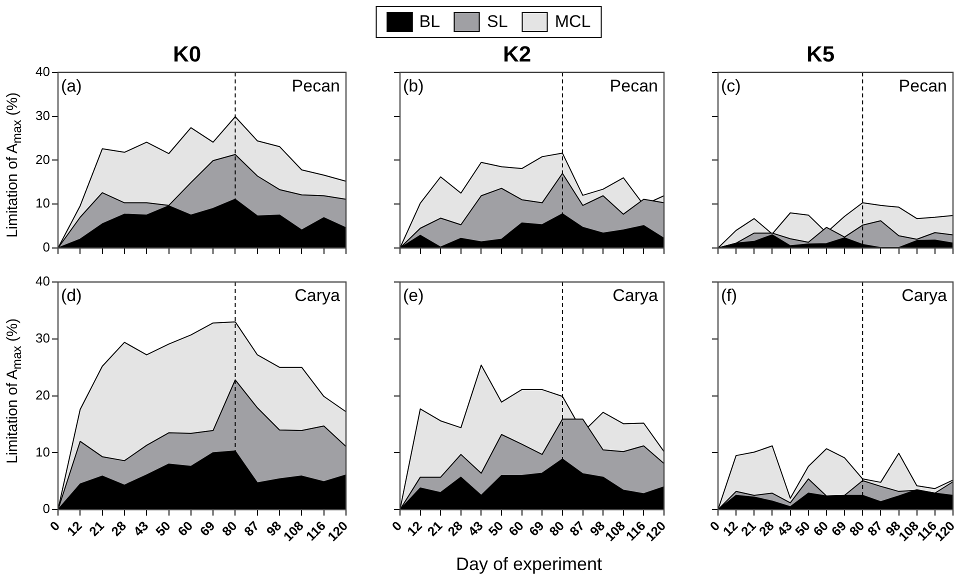 The height and width of the screenshot is (588, 977). Describe the element at coordinates (820, 53) in the screenshot. I see `chart-title: K5` at that location.